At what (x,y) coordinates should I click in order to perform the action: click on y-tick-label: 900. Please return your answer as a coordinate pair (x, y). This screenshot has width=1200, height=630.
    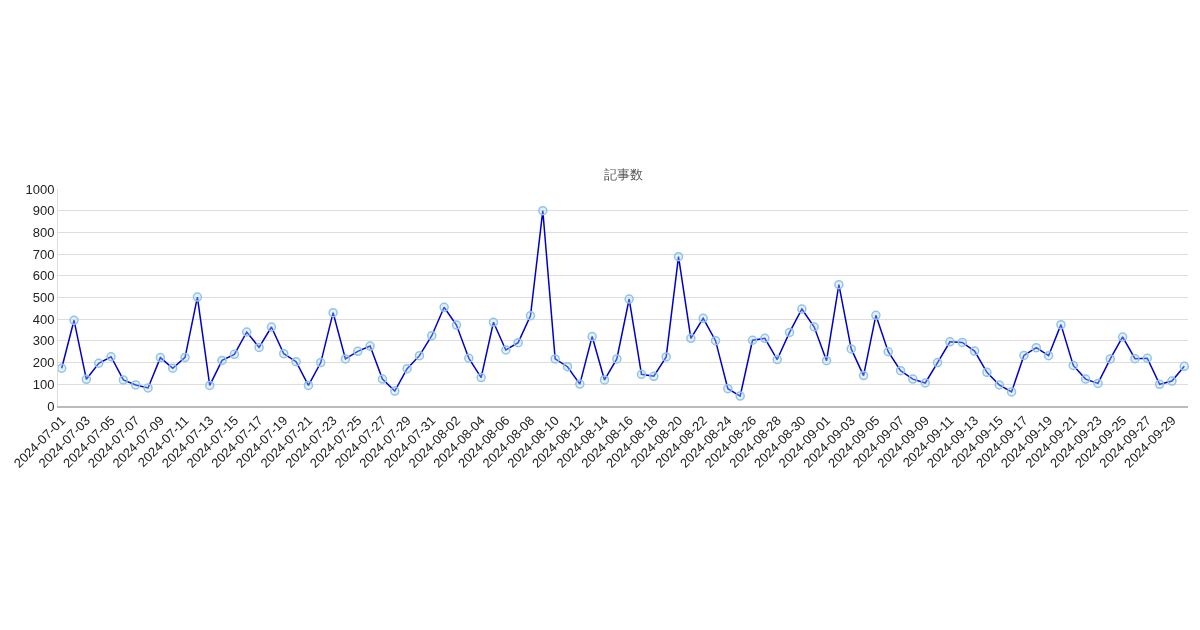
    Looking at the image, I should click on (43, 211).